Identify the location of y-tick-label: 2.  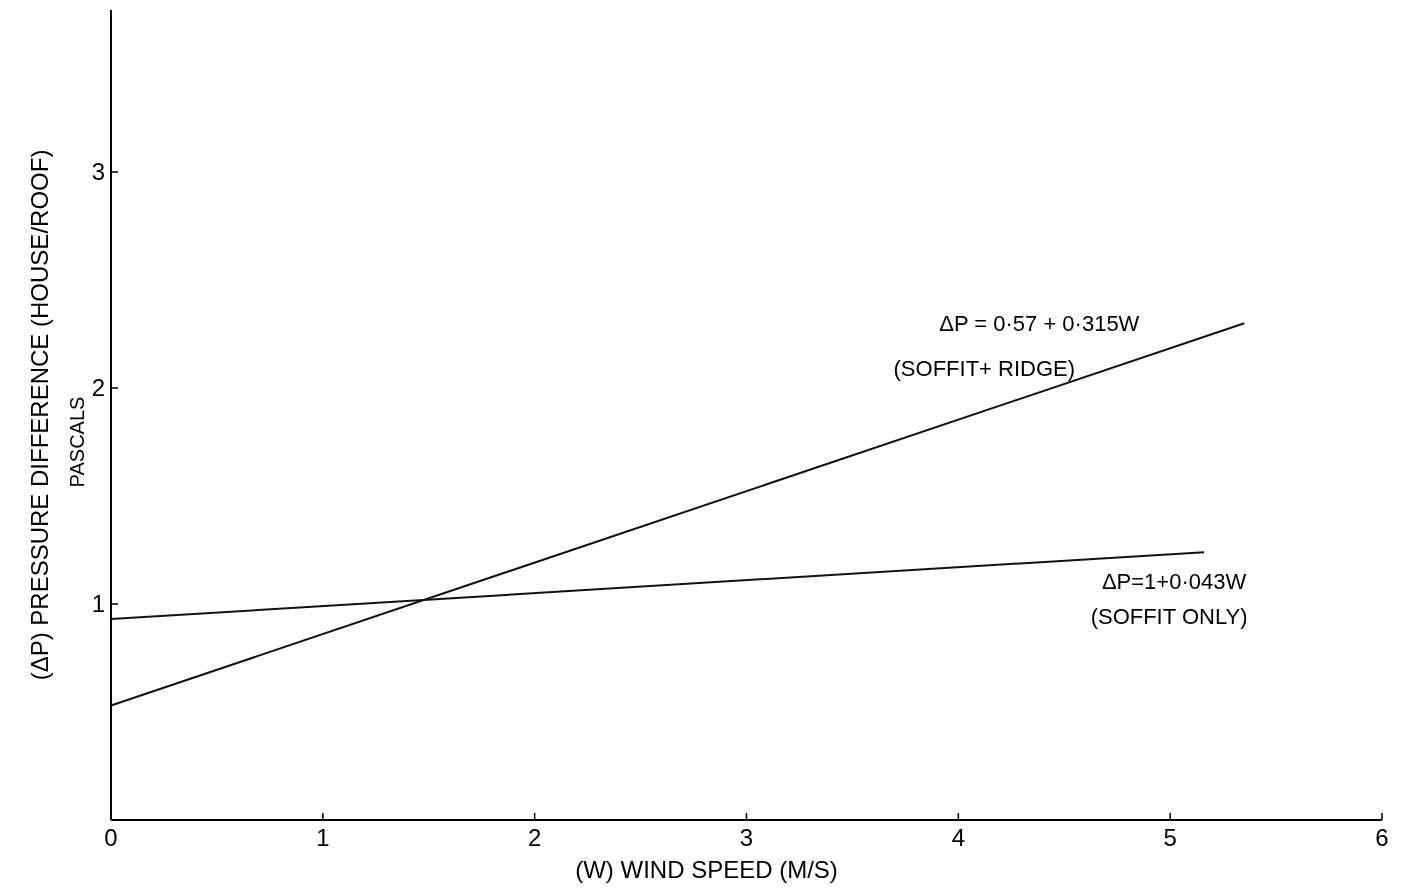
(98, 388).